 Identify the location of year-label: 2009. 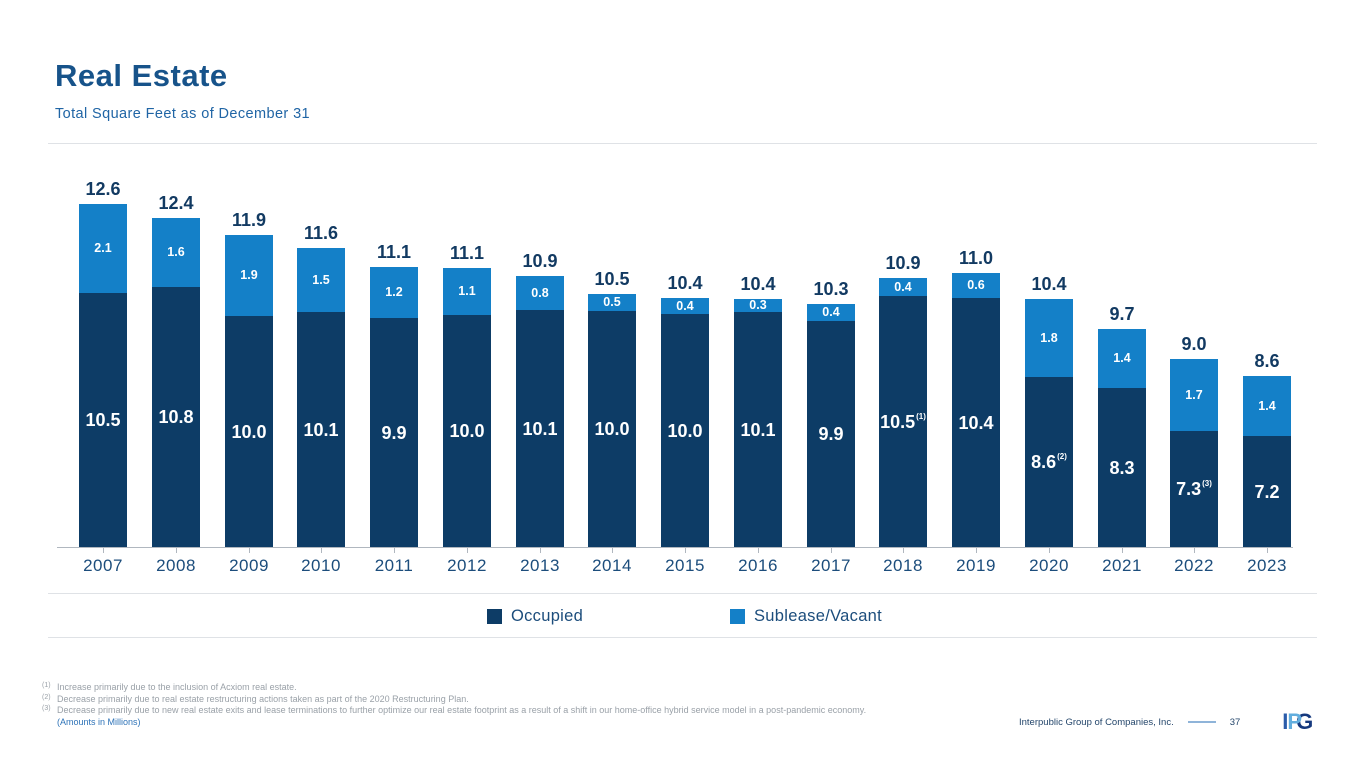
(249, 565).